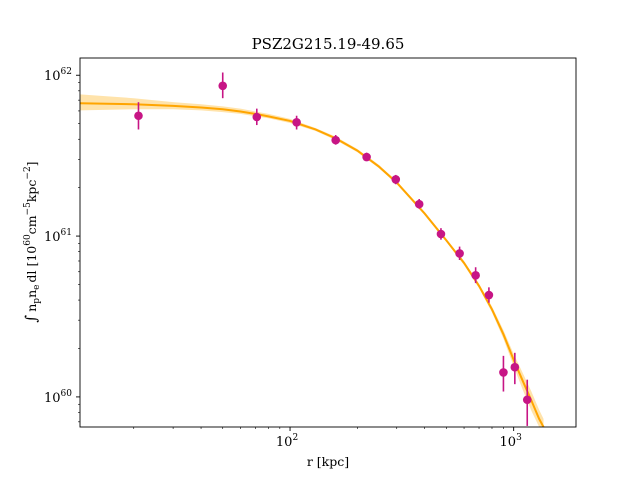 Image resolution: width=640 pixels, height=480 pixels. What do you see at coordinates (31, 191) in the screenshot?
I see `y-label-kpc: kpc` at bounding box center [31, 191].